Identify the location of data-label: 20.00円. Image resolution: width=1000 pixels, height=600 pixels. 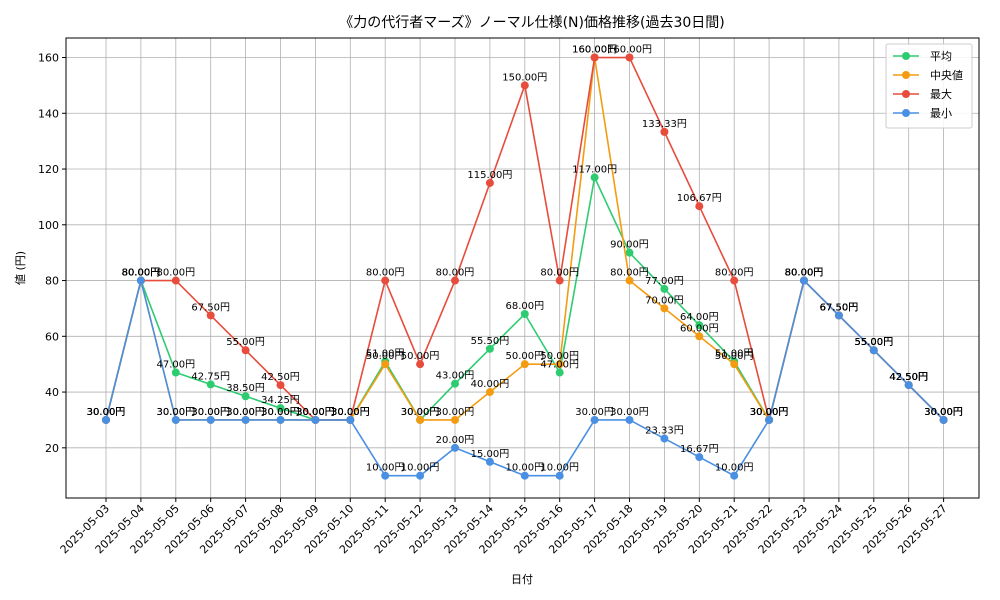
(455, 440).